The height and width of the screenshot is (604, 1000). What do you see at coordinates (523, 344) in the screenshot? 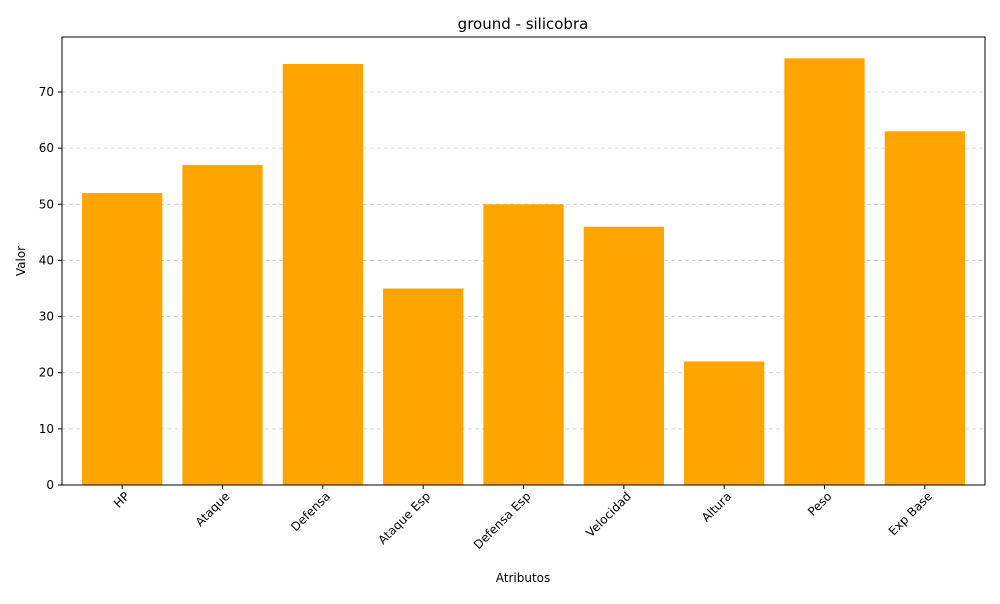
I see `bar-defensa-esp` at bounding box center [523, 344].